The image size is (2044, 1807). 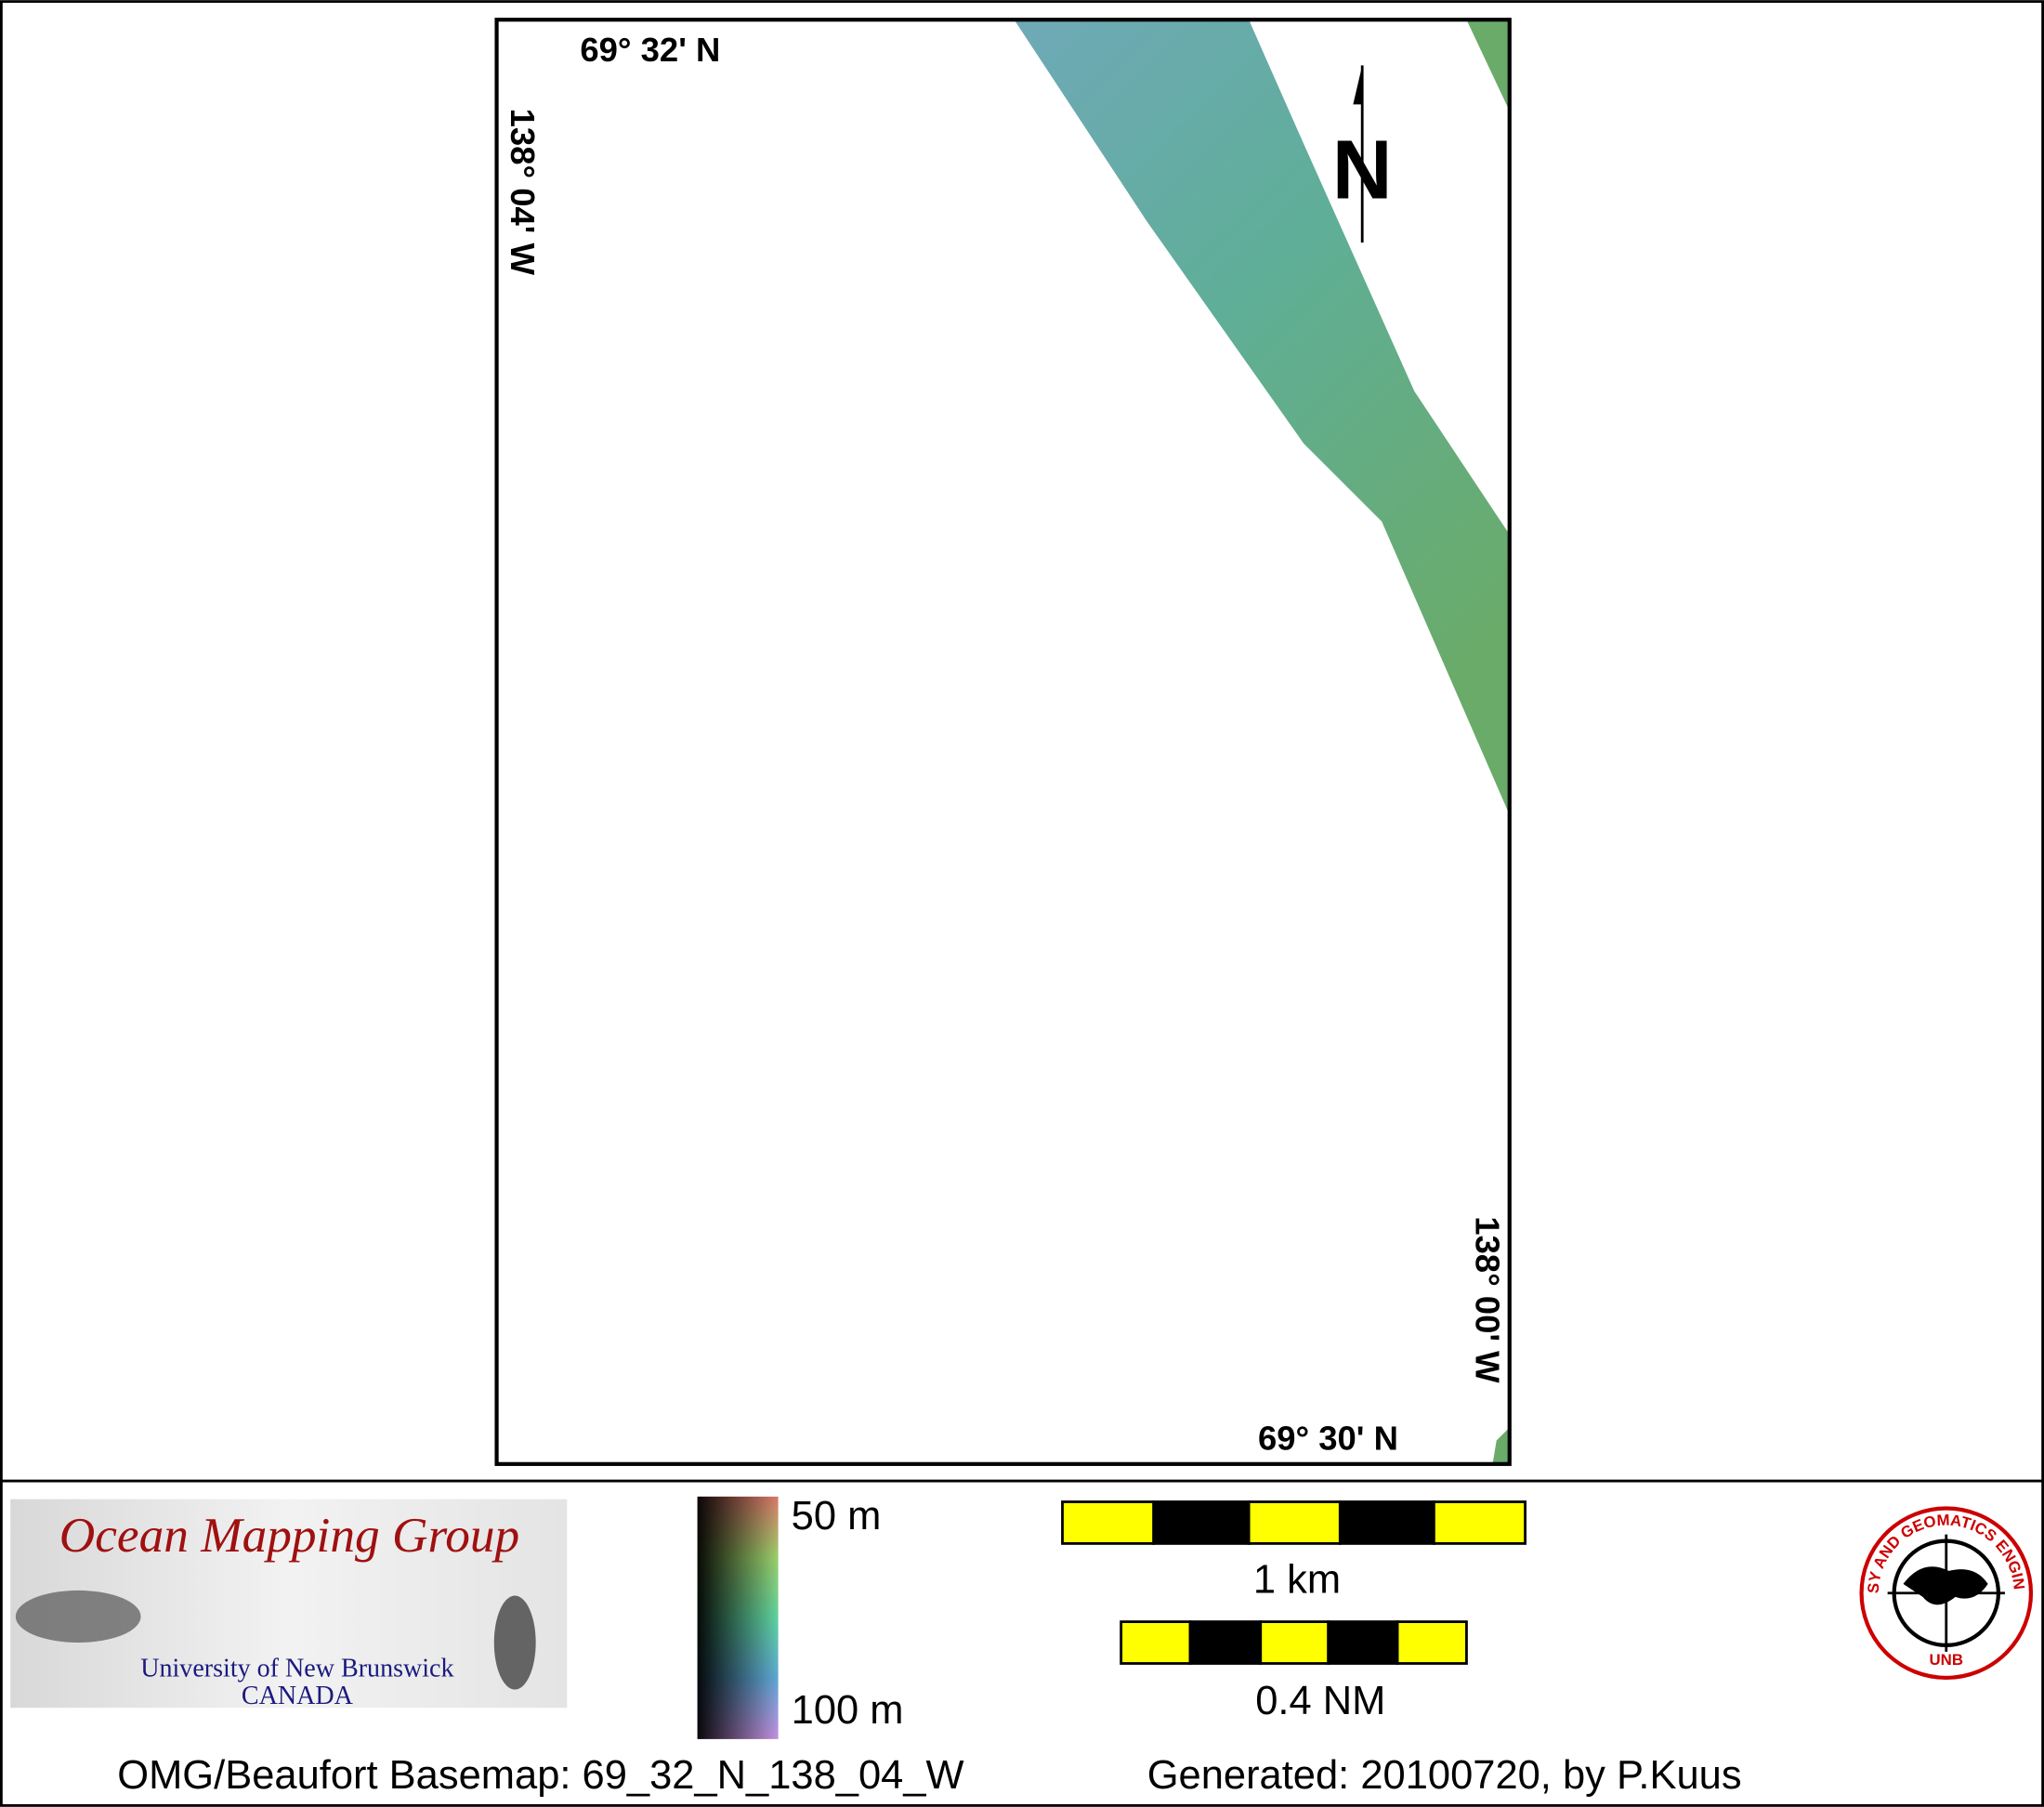 I want to click on north-arrow: N, so click(x=1362, y=154).